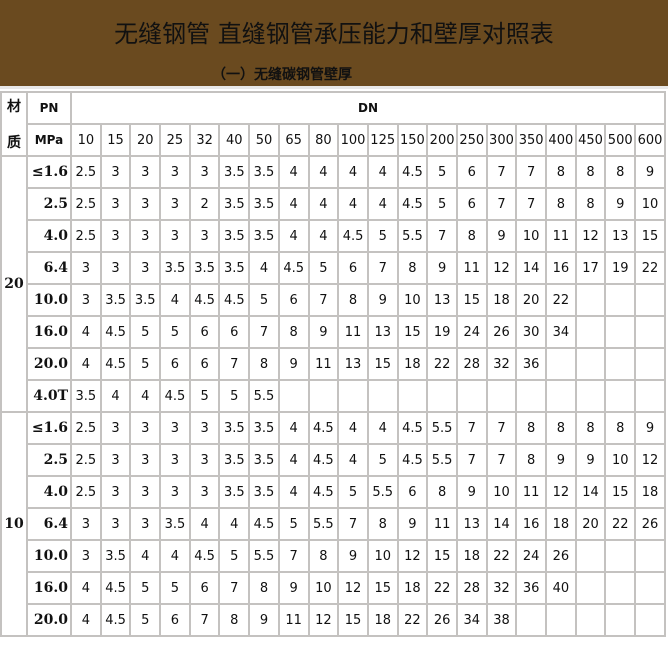  I want to click on table-row: 10.0 3 3.5 3.5 4 4.5 4.5 5 6 7 8 9 10 13 15 18 20 22, so click(333, 300).